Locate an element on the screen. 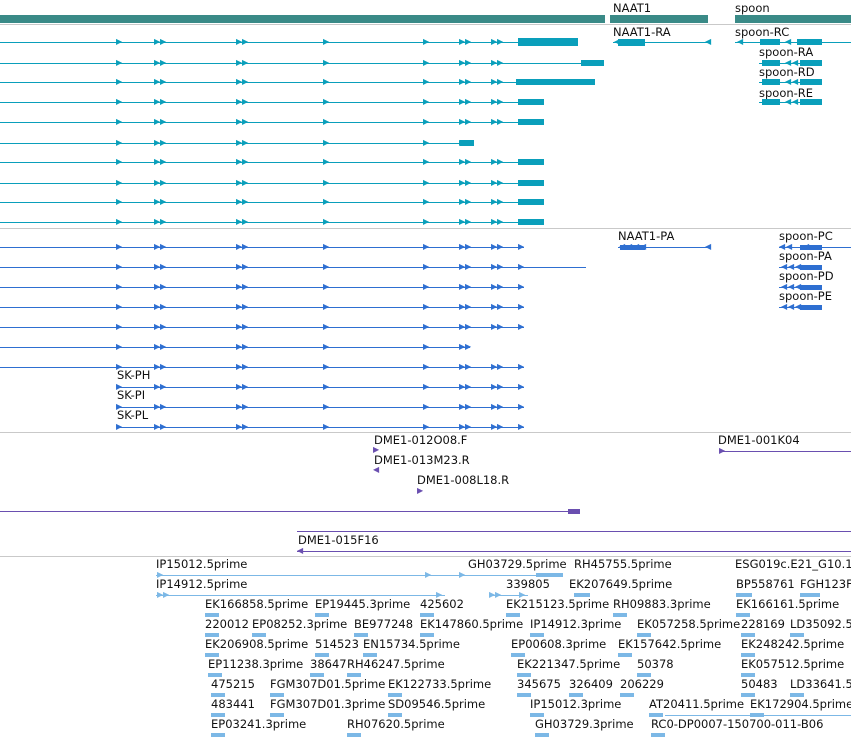 This screenshot has width=851, height=740. est-label: EK172904.5prime is located at coordinates (800, 704).